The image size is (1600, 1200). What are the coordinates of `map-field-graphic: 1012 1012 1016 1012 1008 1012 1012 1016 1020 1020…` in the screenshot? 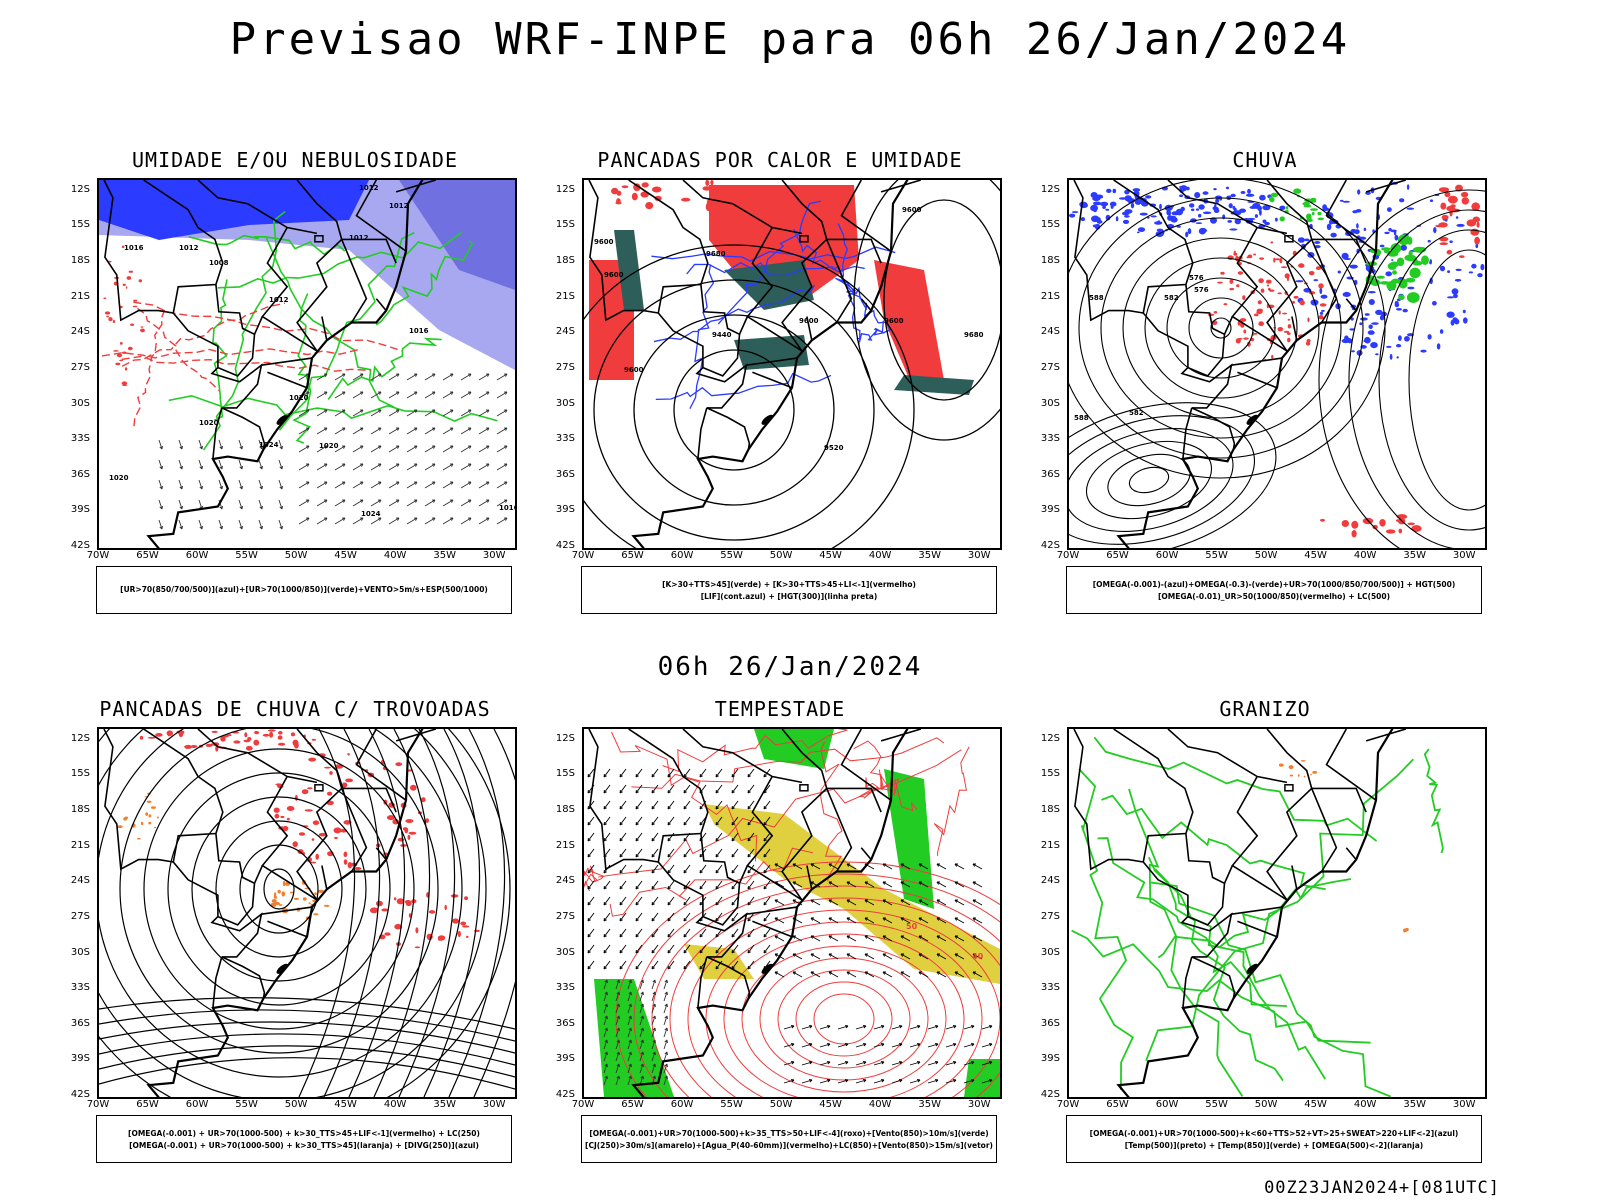 It's located at (307, 364).